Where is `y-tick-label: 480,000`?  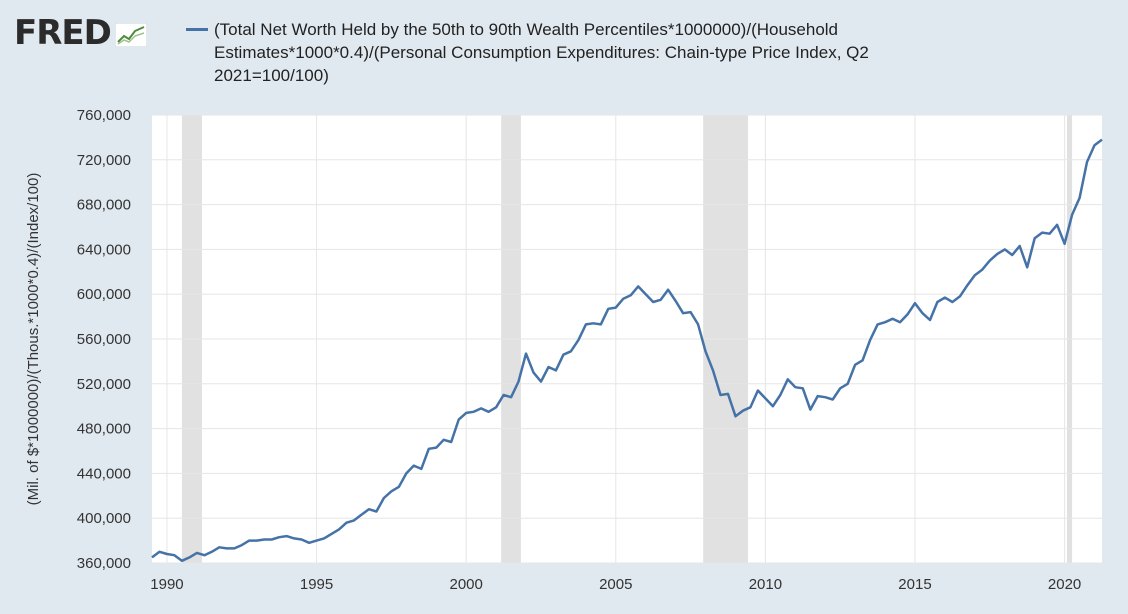 y-tick-label: 480,000 is located at coordinates (104, 429).